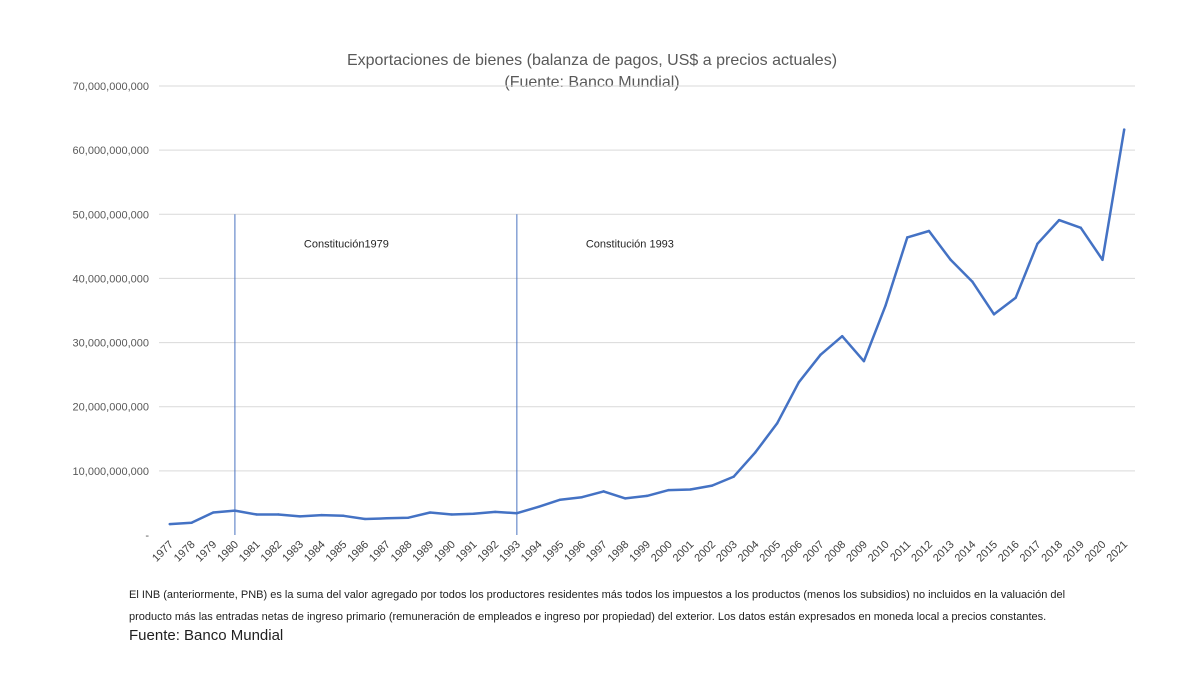  I want to click on x-tick-label: 1999, so click(640, 552).